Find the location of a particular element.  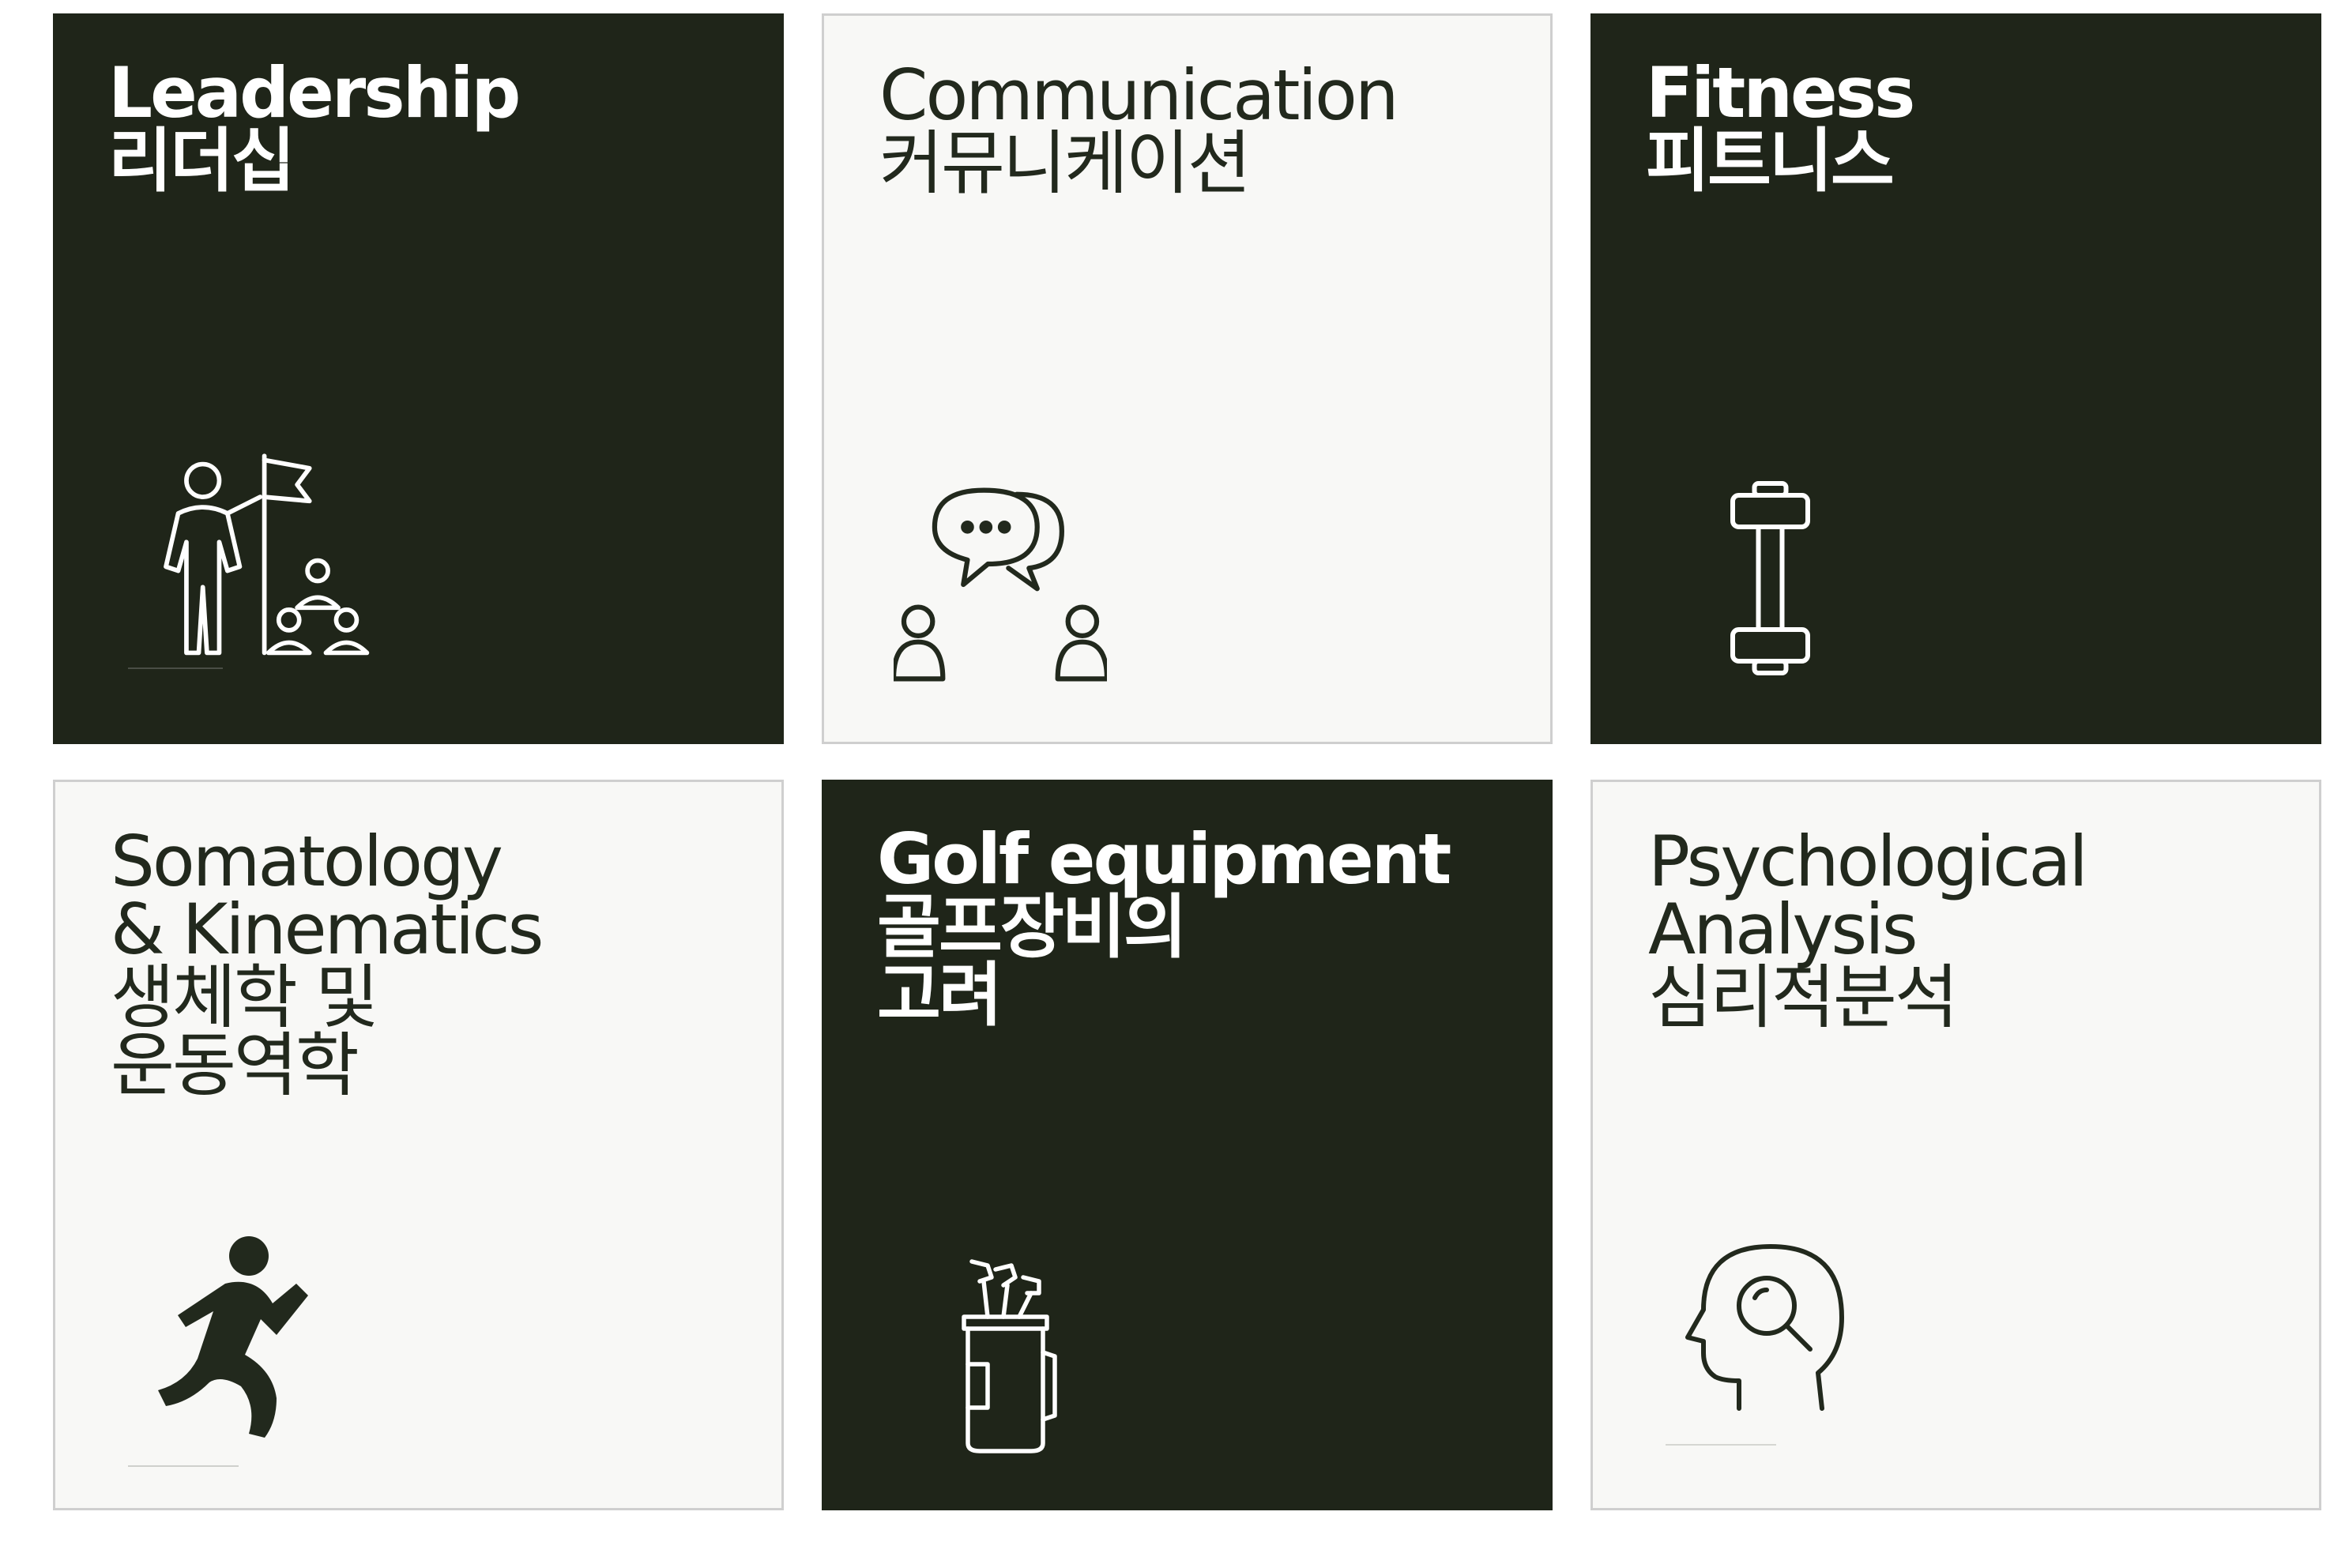

title-english: Communication is located at coordinates (1139, 95).